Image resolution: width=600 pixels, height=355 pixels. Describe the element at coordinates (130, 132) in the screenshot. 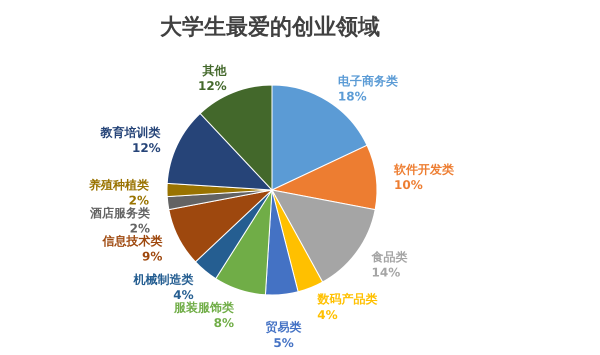

I see `slice-label: 教育培训类` at that location.